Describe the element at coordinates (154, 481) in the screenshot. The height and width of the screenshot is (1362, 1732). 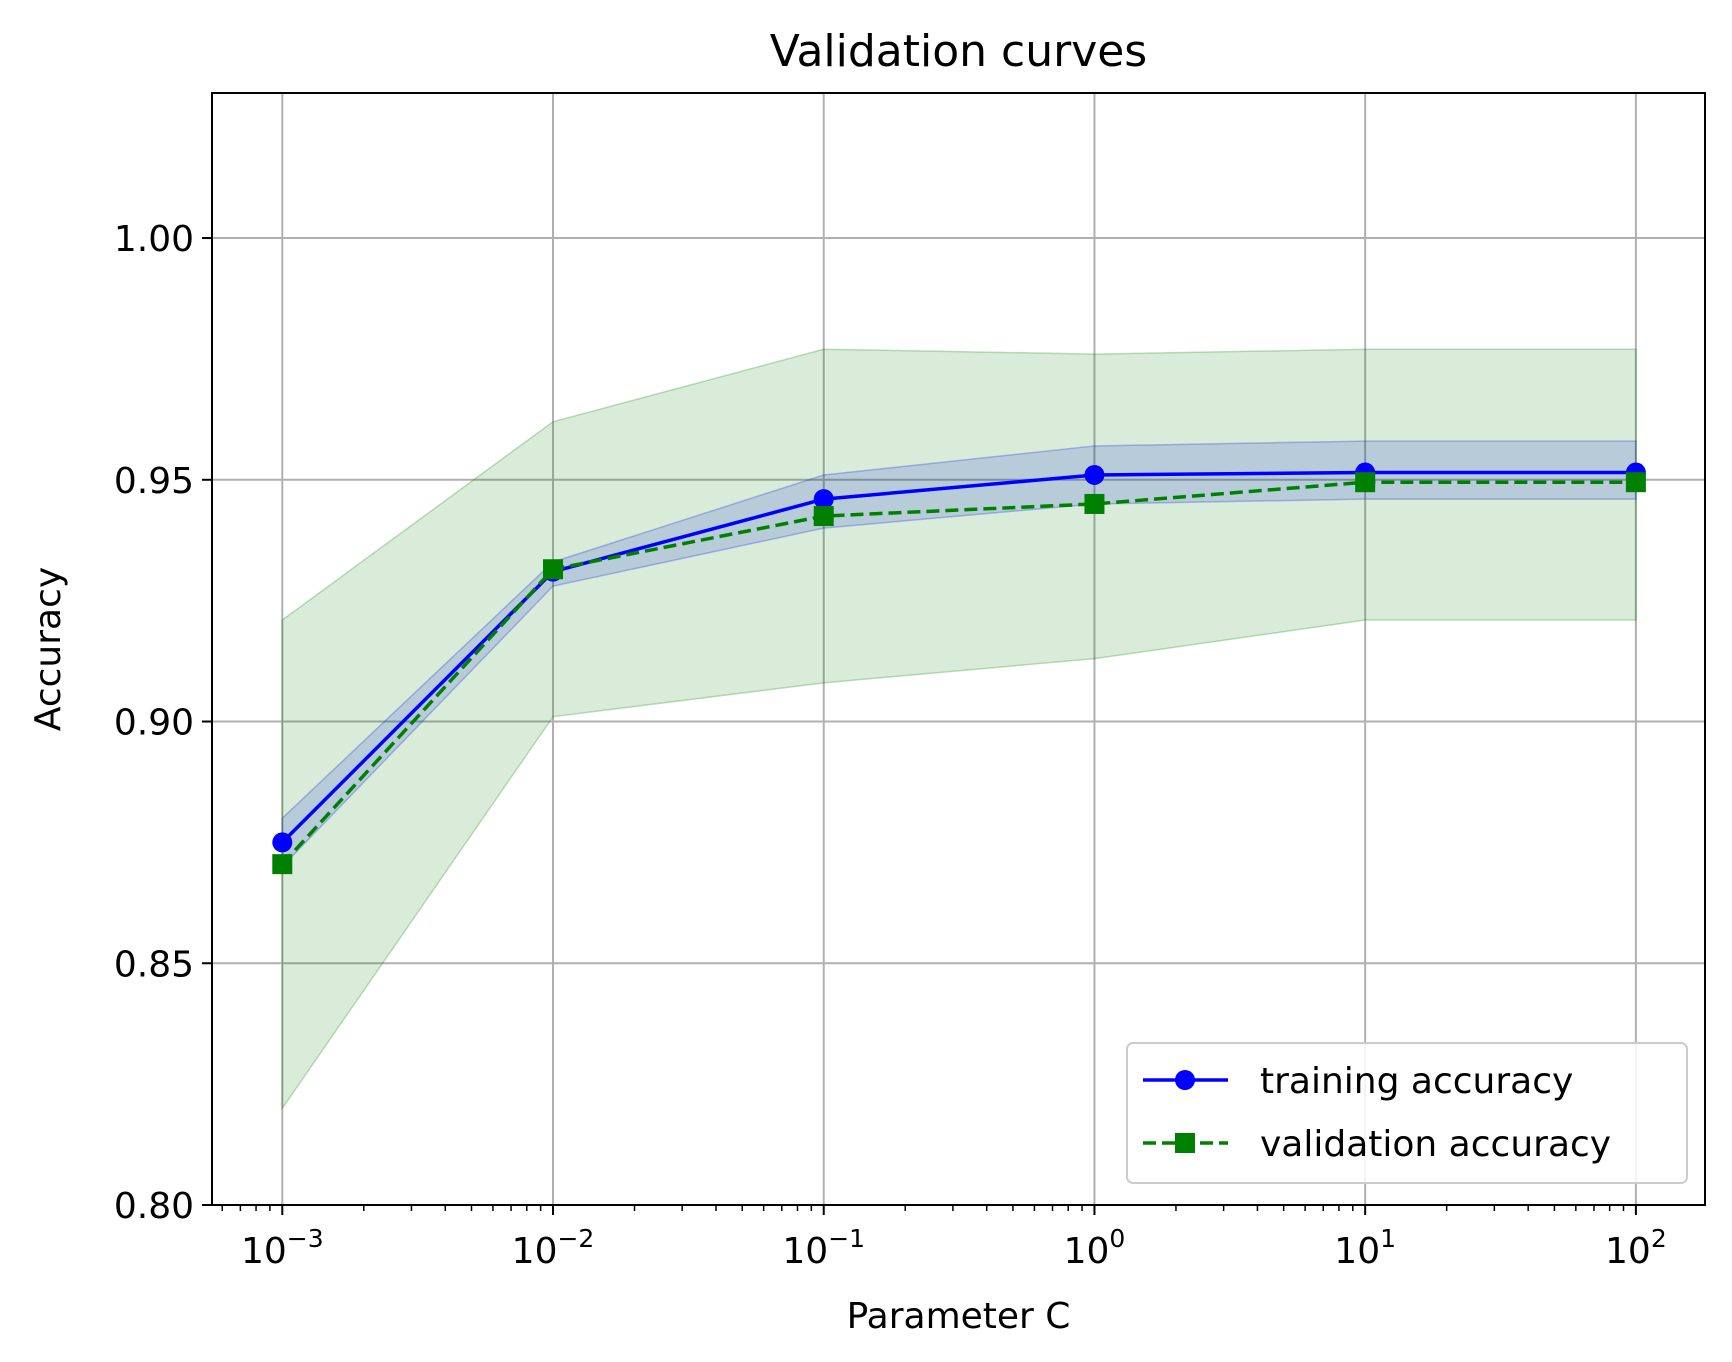
I see `y-tick-label: 0.95` at that location.